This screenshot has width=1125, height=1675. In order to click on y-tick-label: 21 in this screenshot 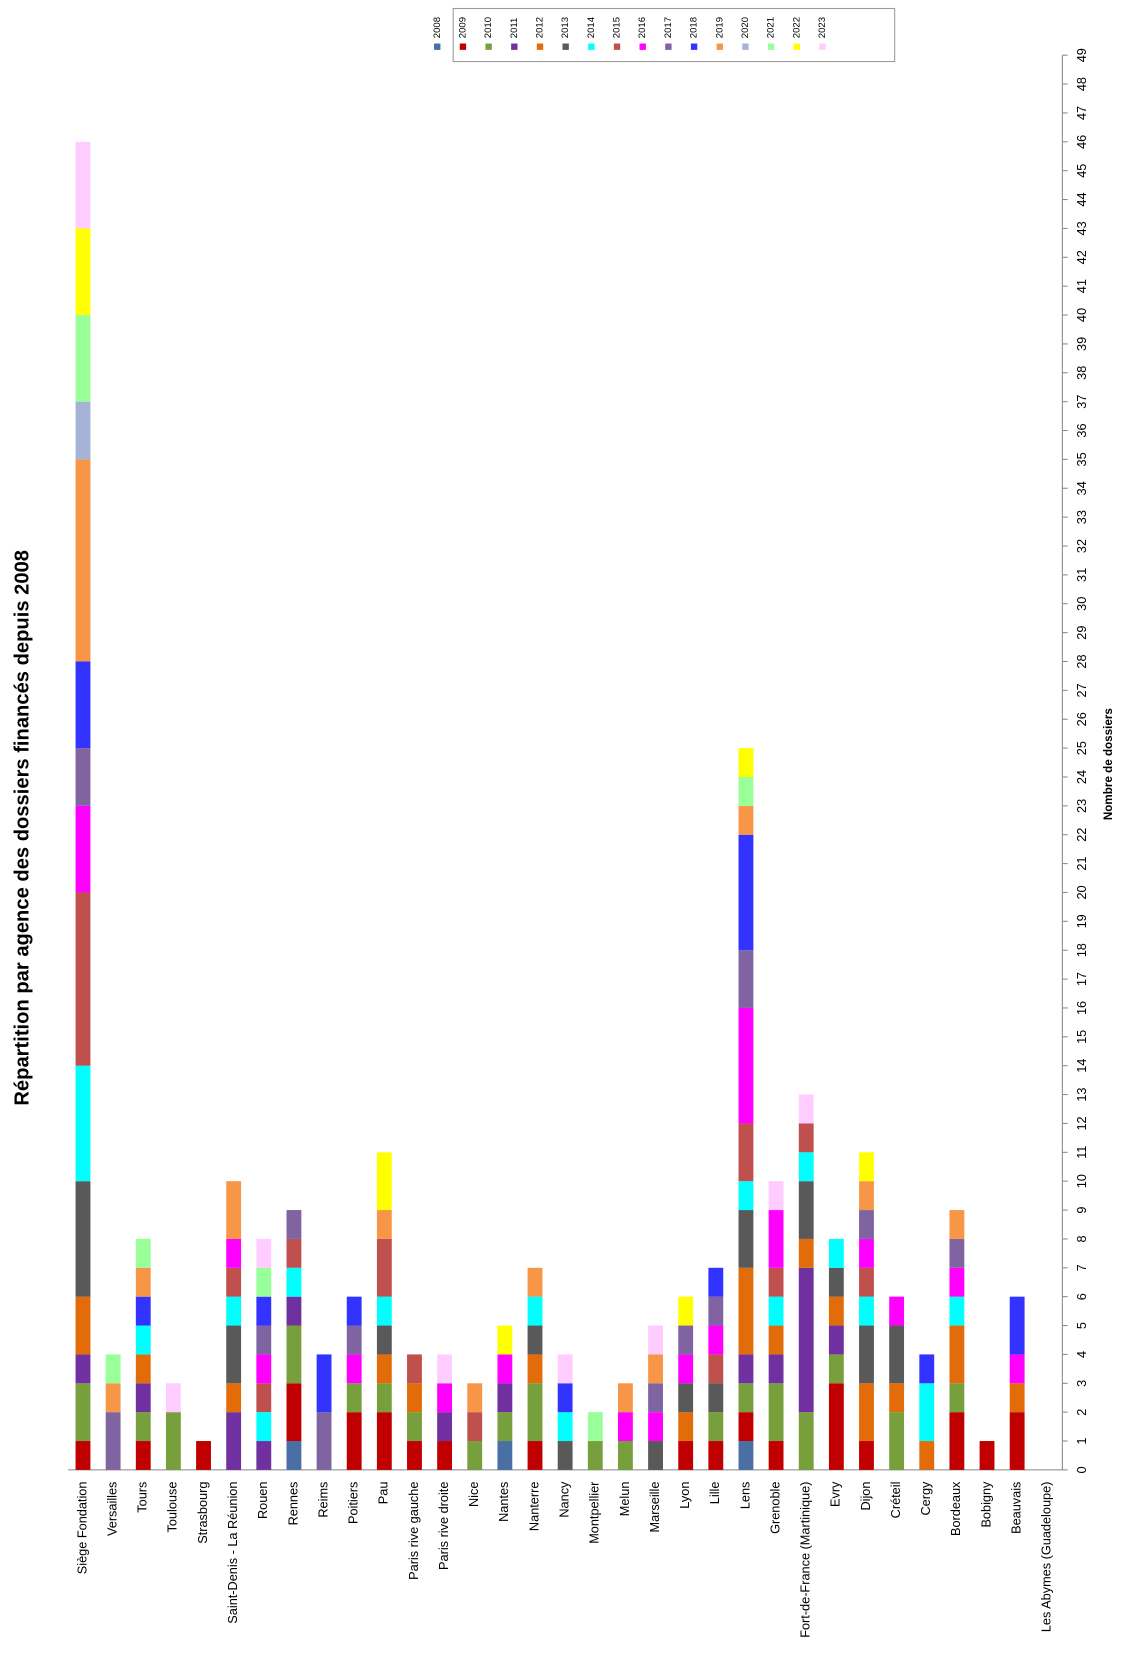, I will do `click(1081, 864)`.